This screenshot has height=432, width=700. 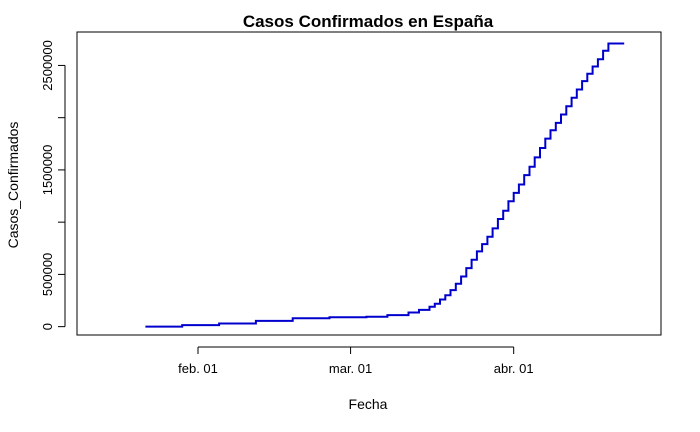 I want to click on y-tick-label: 500000, so click(x=47, y=274).